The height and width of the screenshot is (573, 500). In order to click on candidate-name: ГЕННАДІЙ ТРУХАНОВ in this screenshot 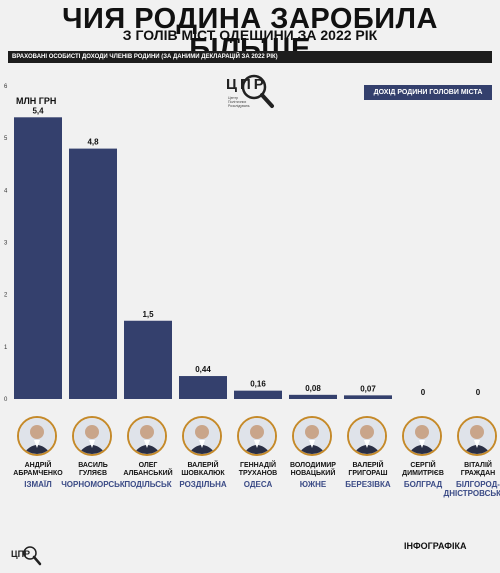, I will do `click(258, 469)`.